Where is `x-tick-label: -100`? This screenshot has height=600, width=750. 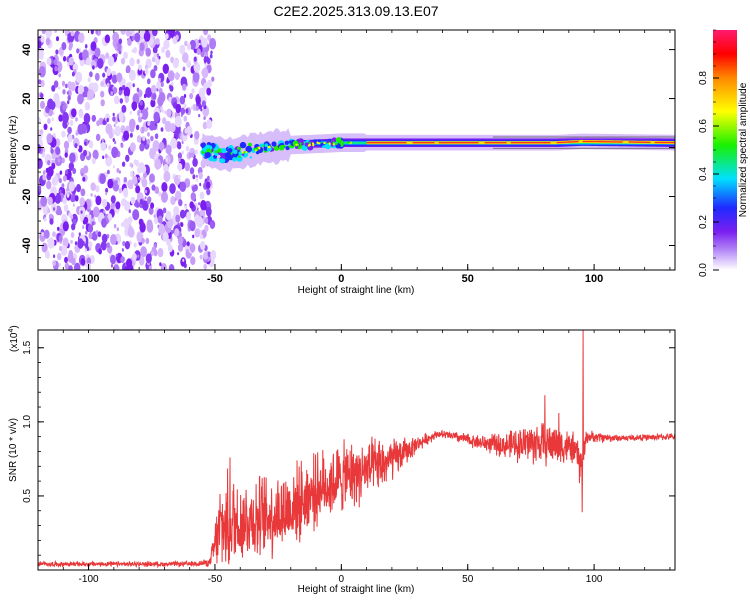
x-tick-label: -100 is located at coordinates (89, 279).